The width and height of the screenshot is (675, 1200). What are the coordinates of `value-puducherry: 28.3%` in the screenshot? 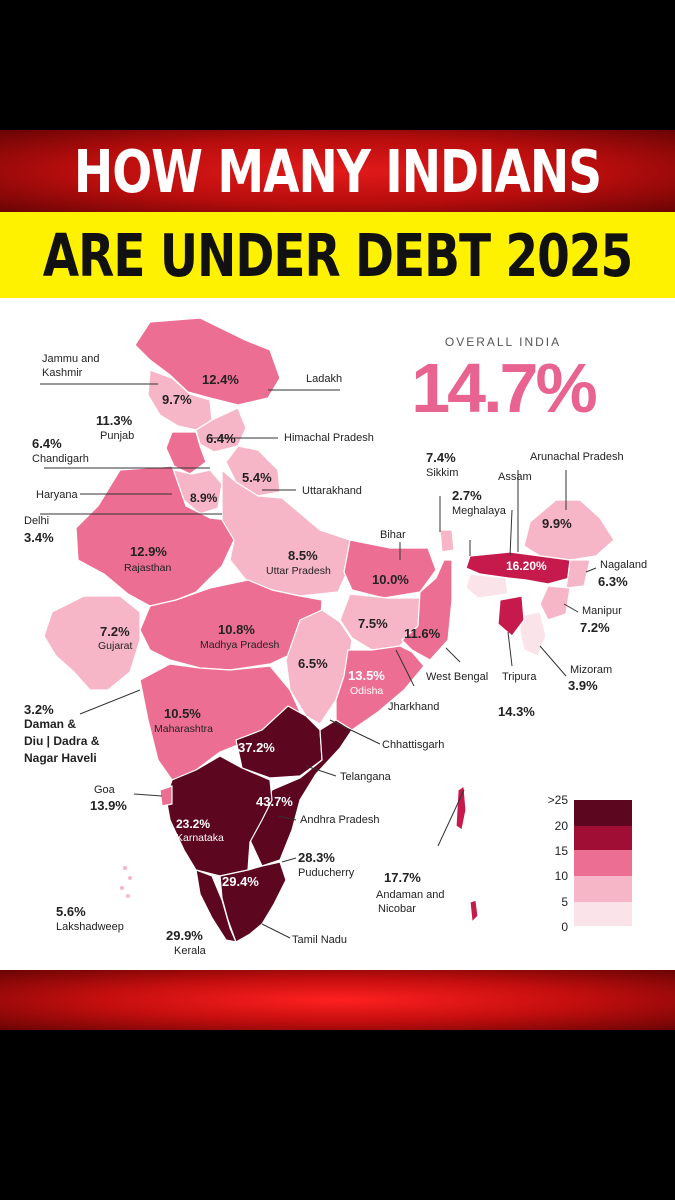 It's located at (316, 857).